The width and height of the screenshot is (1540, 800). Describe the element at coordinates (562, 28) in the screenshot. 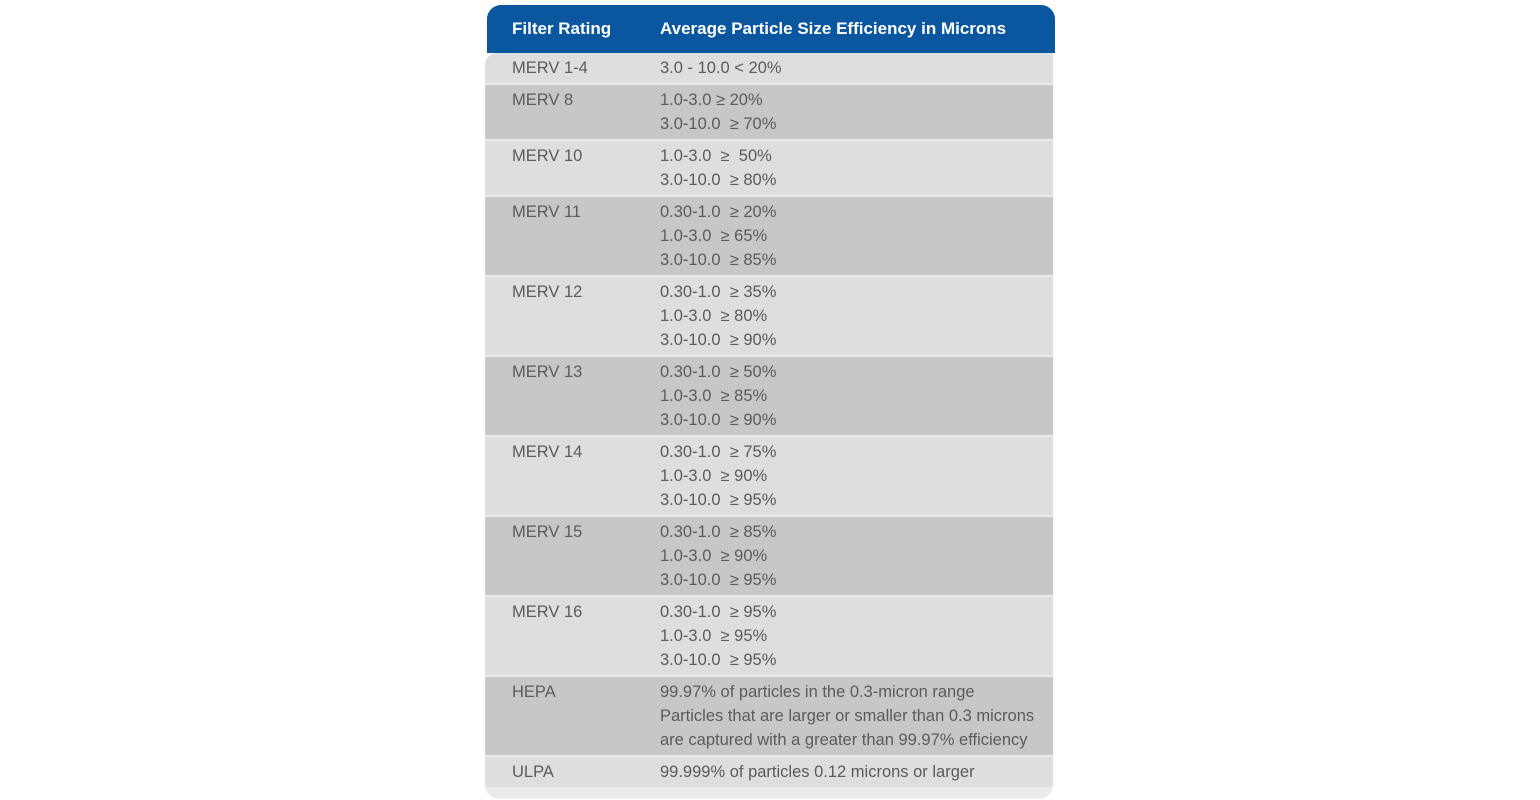

I see `header-filter-rating: Filter Rating` at that location.